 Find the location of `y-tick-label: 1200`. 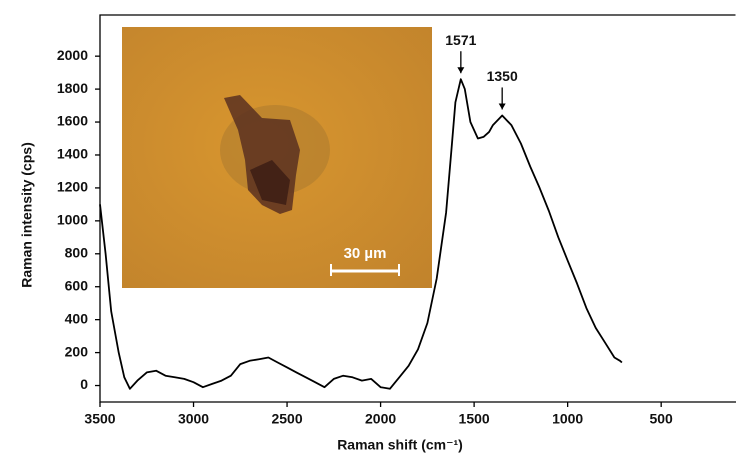

y-tick-label: 1200 is located at coordinates (72, 187).